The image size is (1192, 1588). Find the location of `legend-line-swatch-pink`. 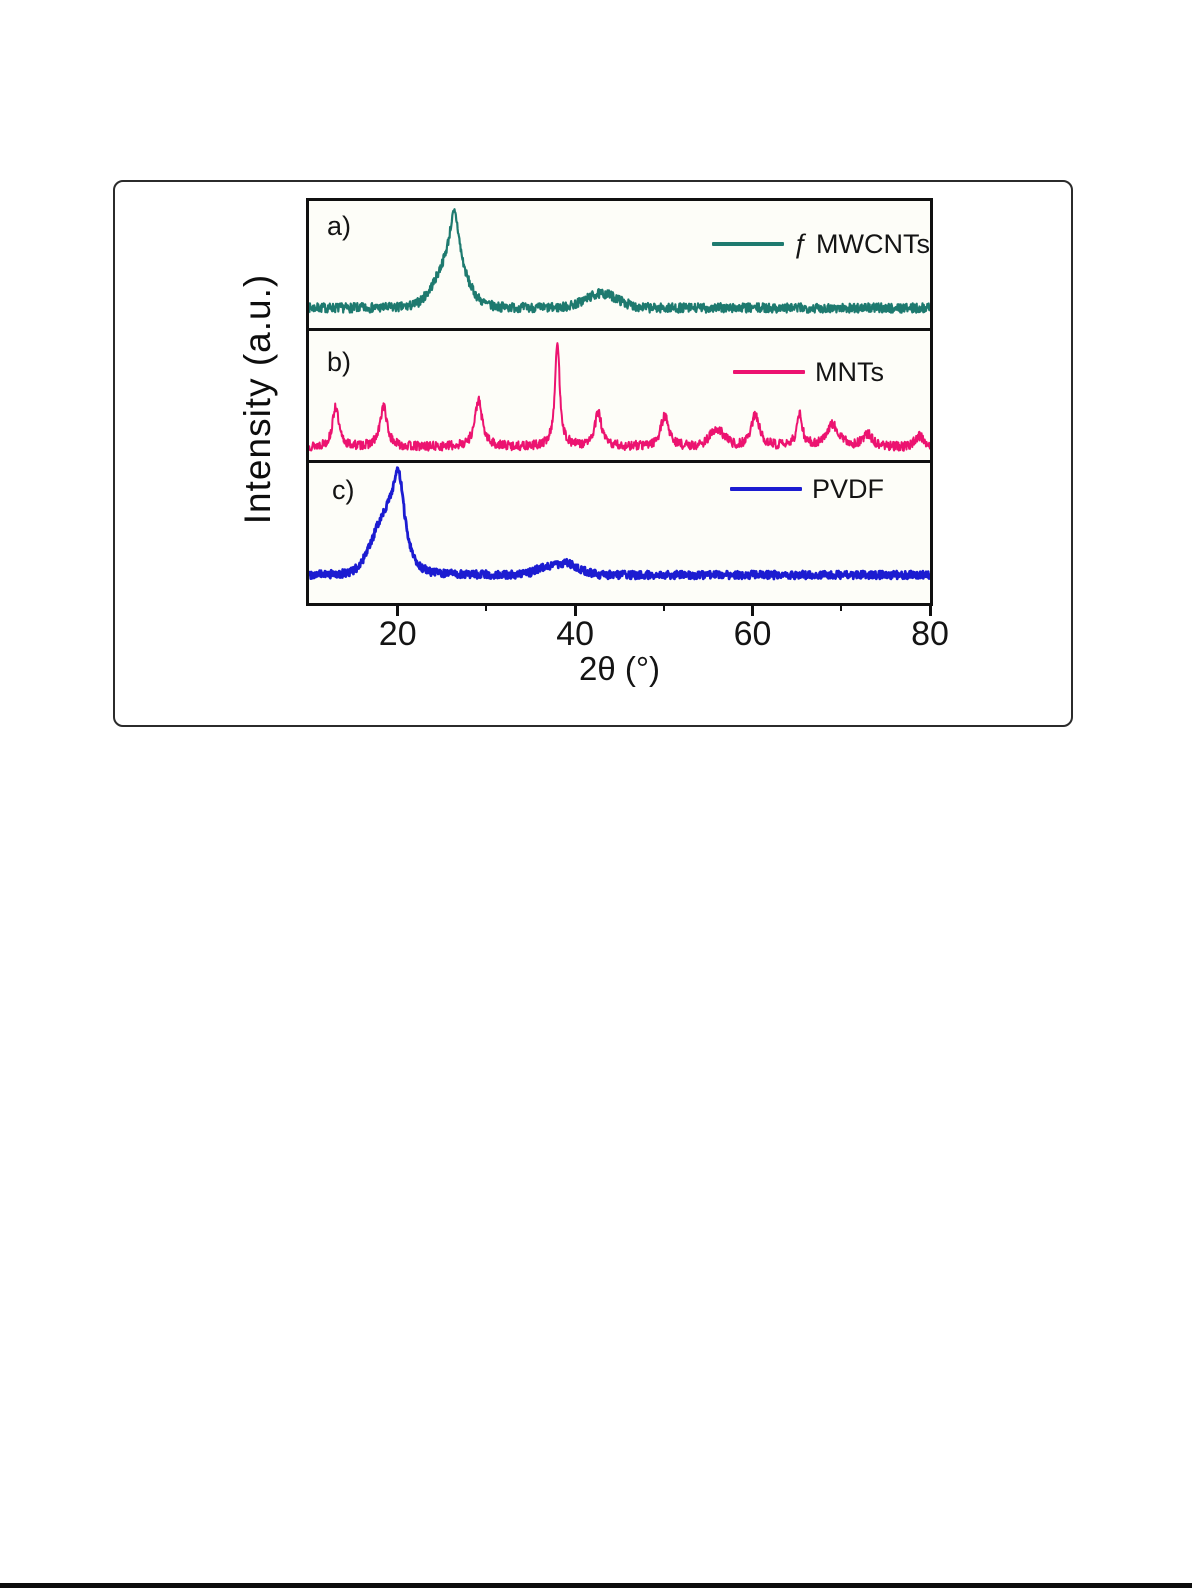

legend-line-swatch-pink is located at coordinates (769, 372).